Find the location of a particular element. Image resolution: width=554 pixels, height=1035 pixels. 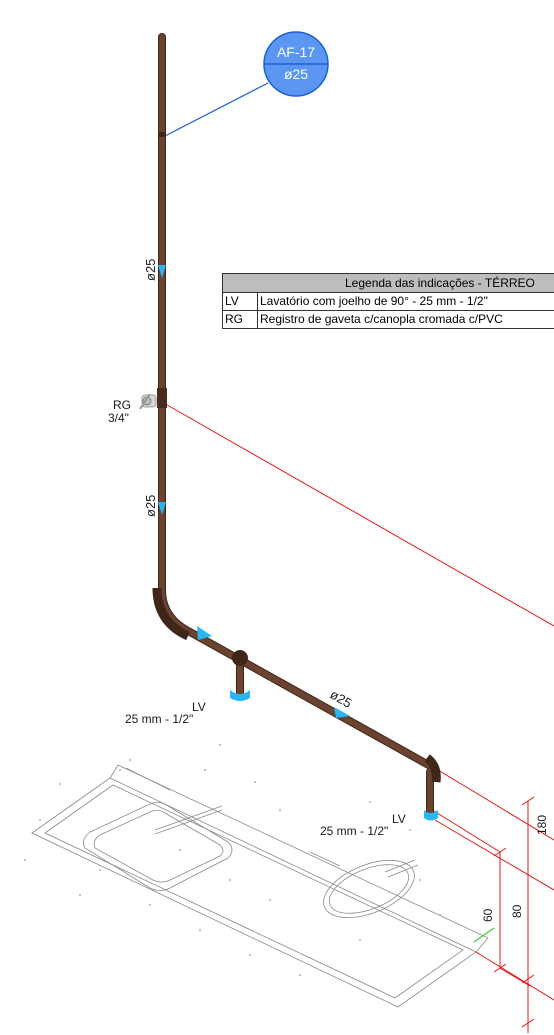

pipe-label-upper: ø25 is located at coordinates (150, 270).